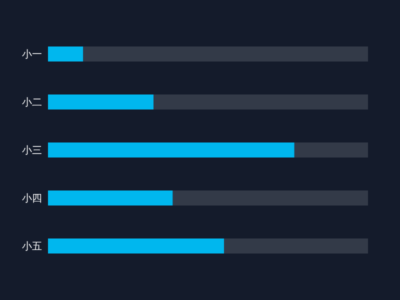 The height and width of the screenshot is (300, 400). Describe the element at coordinates (32, 150) in the screenshot. I see `y-tick-label: 小三` at that location.